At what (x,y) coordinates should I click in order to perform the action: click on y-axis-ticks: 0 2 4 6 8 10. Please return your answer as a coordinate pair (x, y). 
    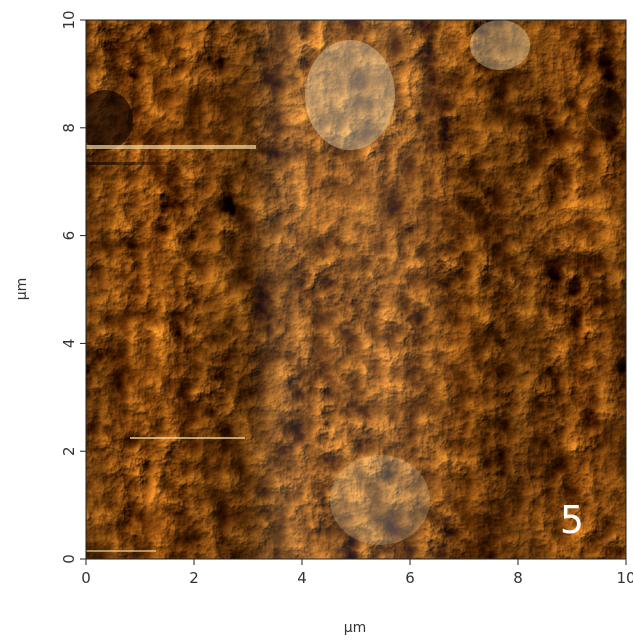
    Looking at the image, I should click on (73, 287).